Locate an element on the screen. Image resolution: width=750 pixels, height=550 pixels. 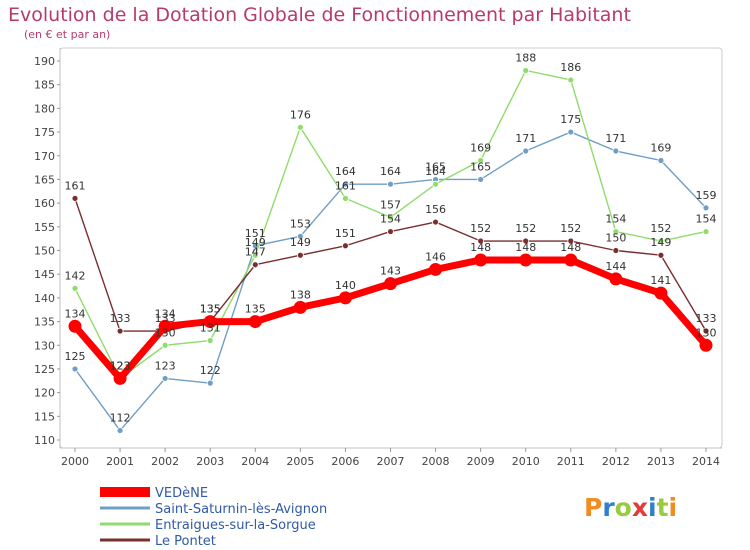
y-tick-label: 185 is located at coordinates (44, 85).